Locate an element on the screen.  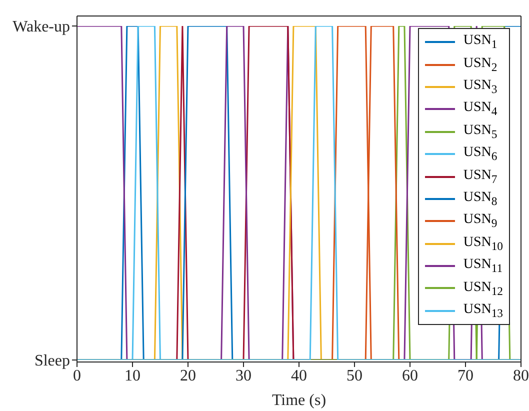
x-tick-label: 10 is located at coordinates (132, 375).